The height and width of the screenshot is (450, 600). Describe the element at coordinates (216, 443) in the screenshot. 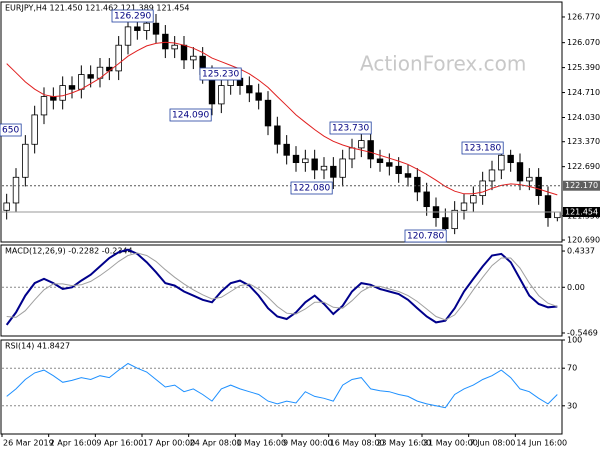

I see `x-tick-label: 24 Apr 08:00` at that location.